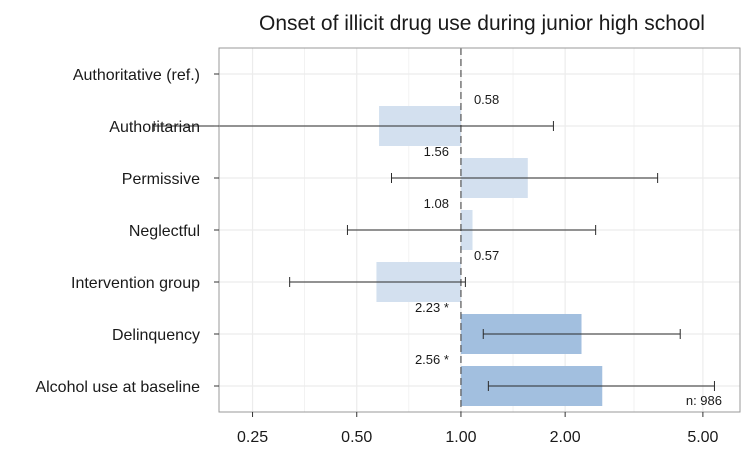 The height and width of the screenshot is (449, 741). What do you see at coordinates (478, 429) in the screenshot?
I see `x-axis: 0.25 0.50 1.00 2.00 5.00` at bounding box center [478, 429].